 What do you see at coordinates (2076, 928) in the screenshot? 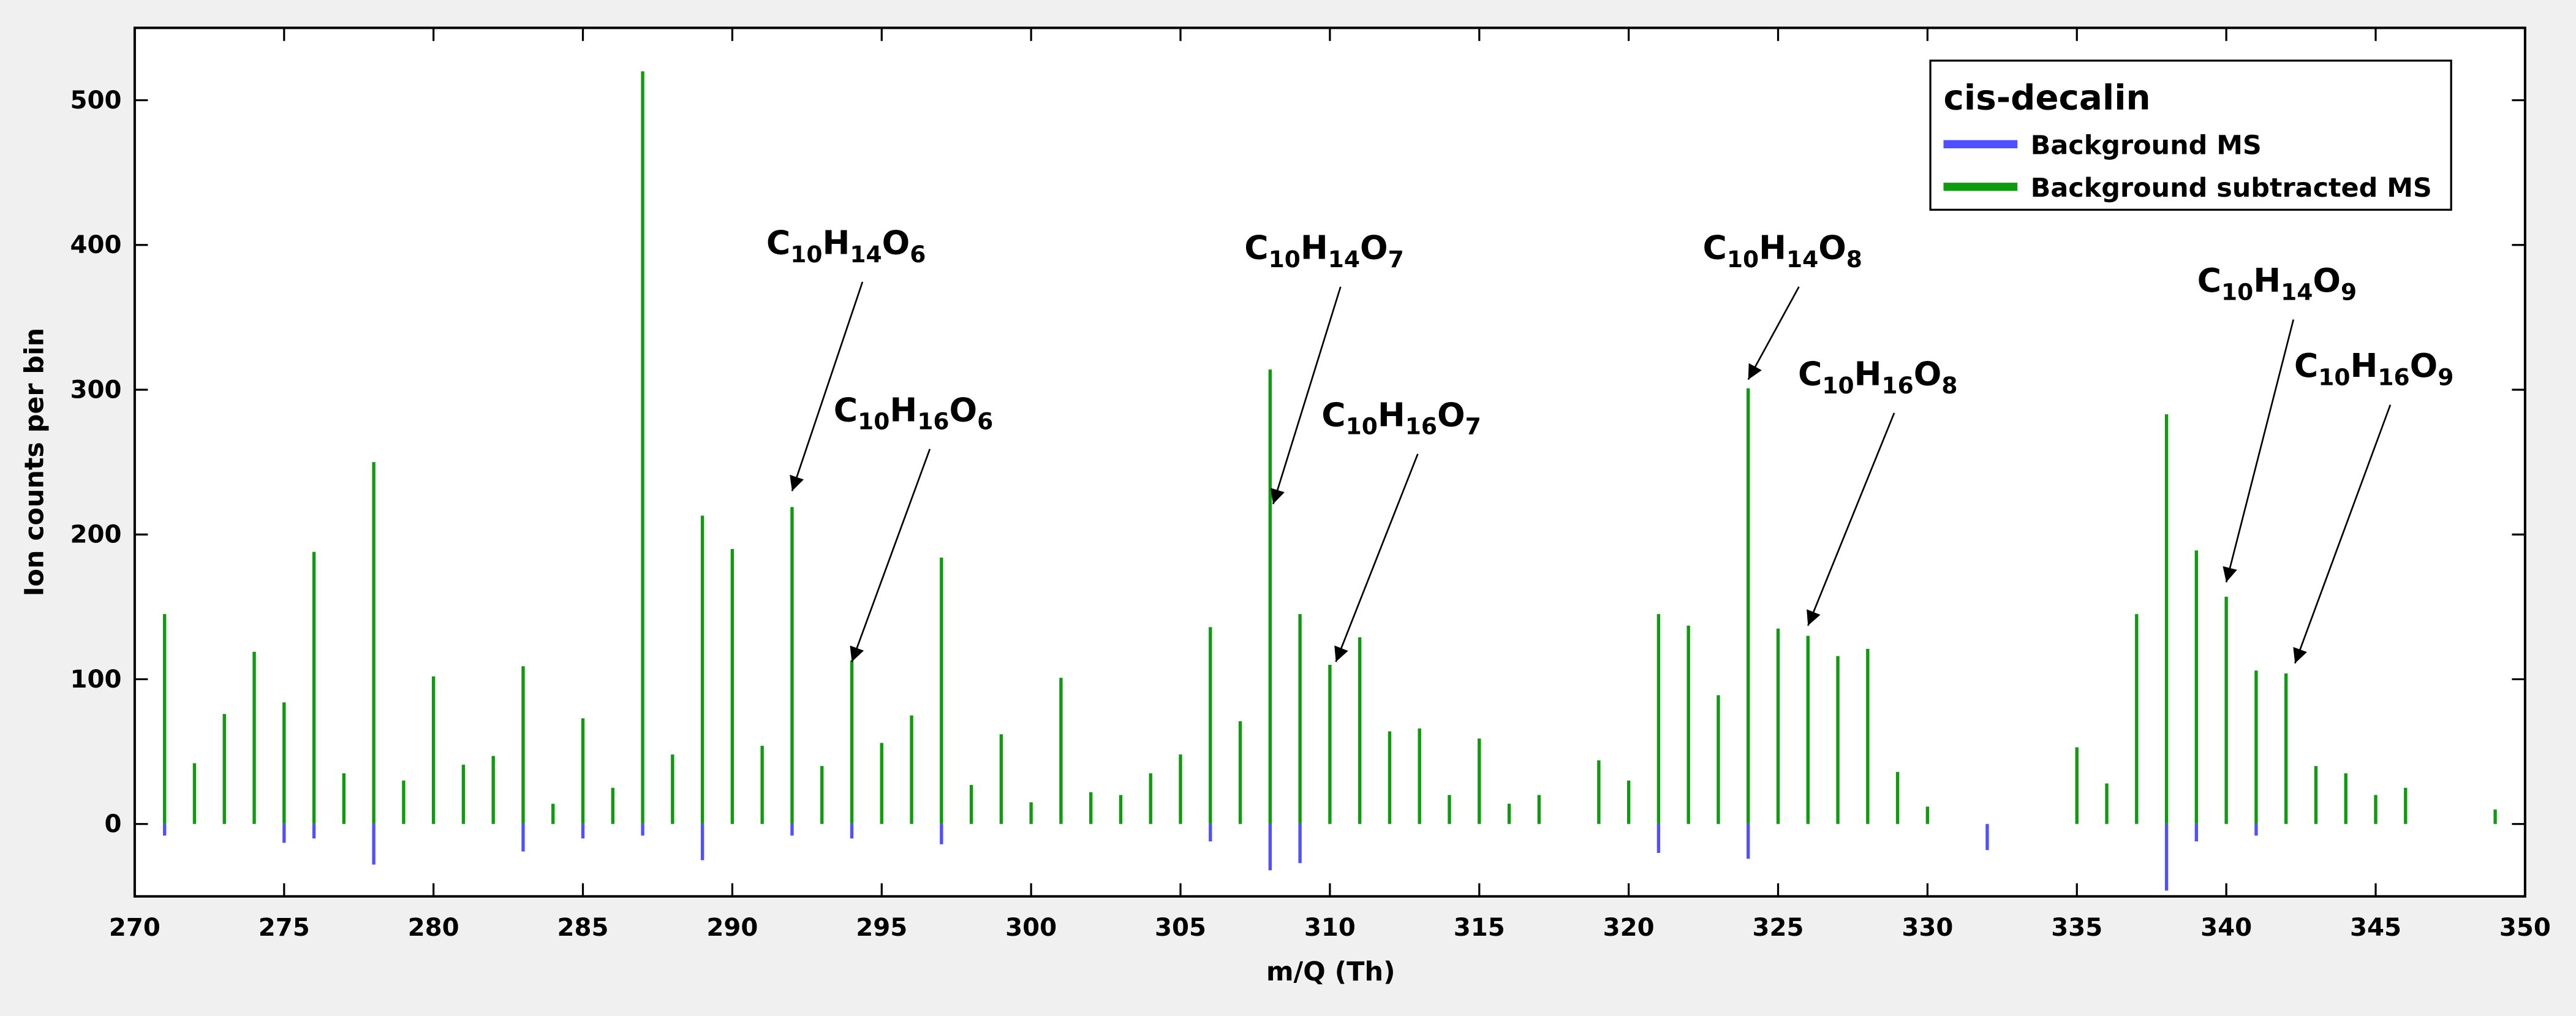
I see `x-tick-label: 335` at bounding box center [2076, 928].